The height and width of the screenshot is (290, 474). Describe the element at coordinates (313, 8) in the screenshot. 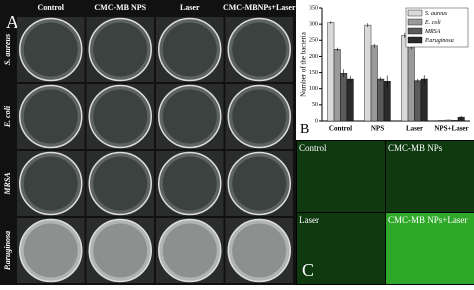

I see `y-tick-label: 350` at that location.